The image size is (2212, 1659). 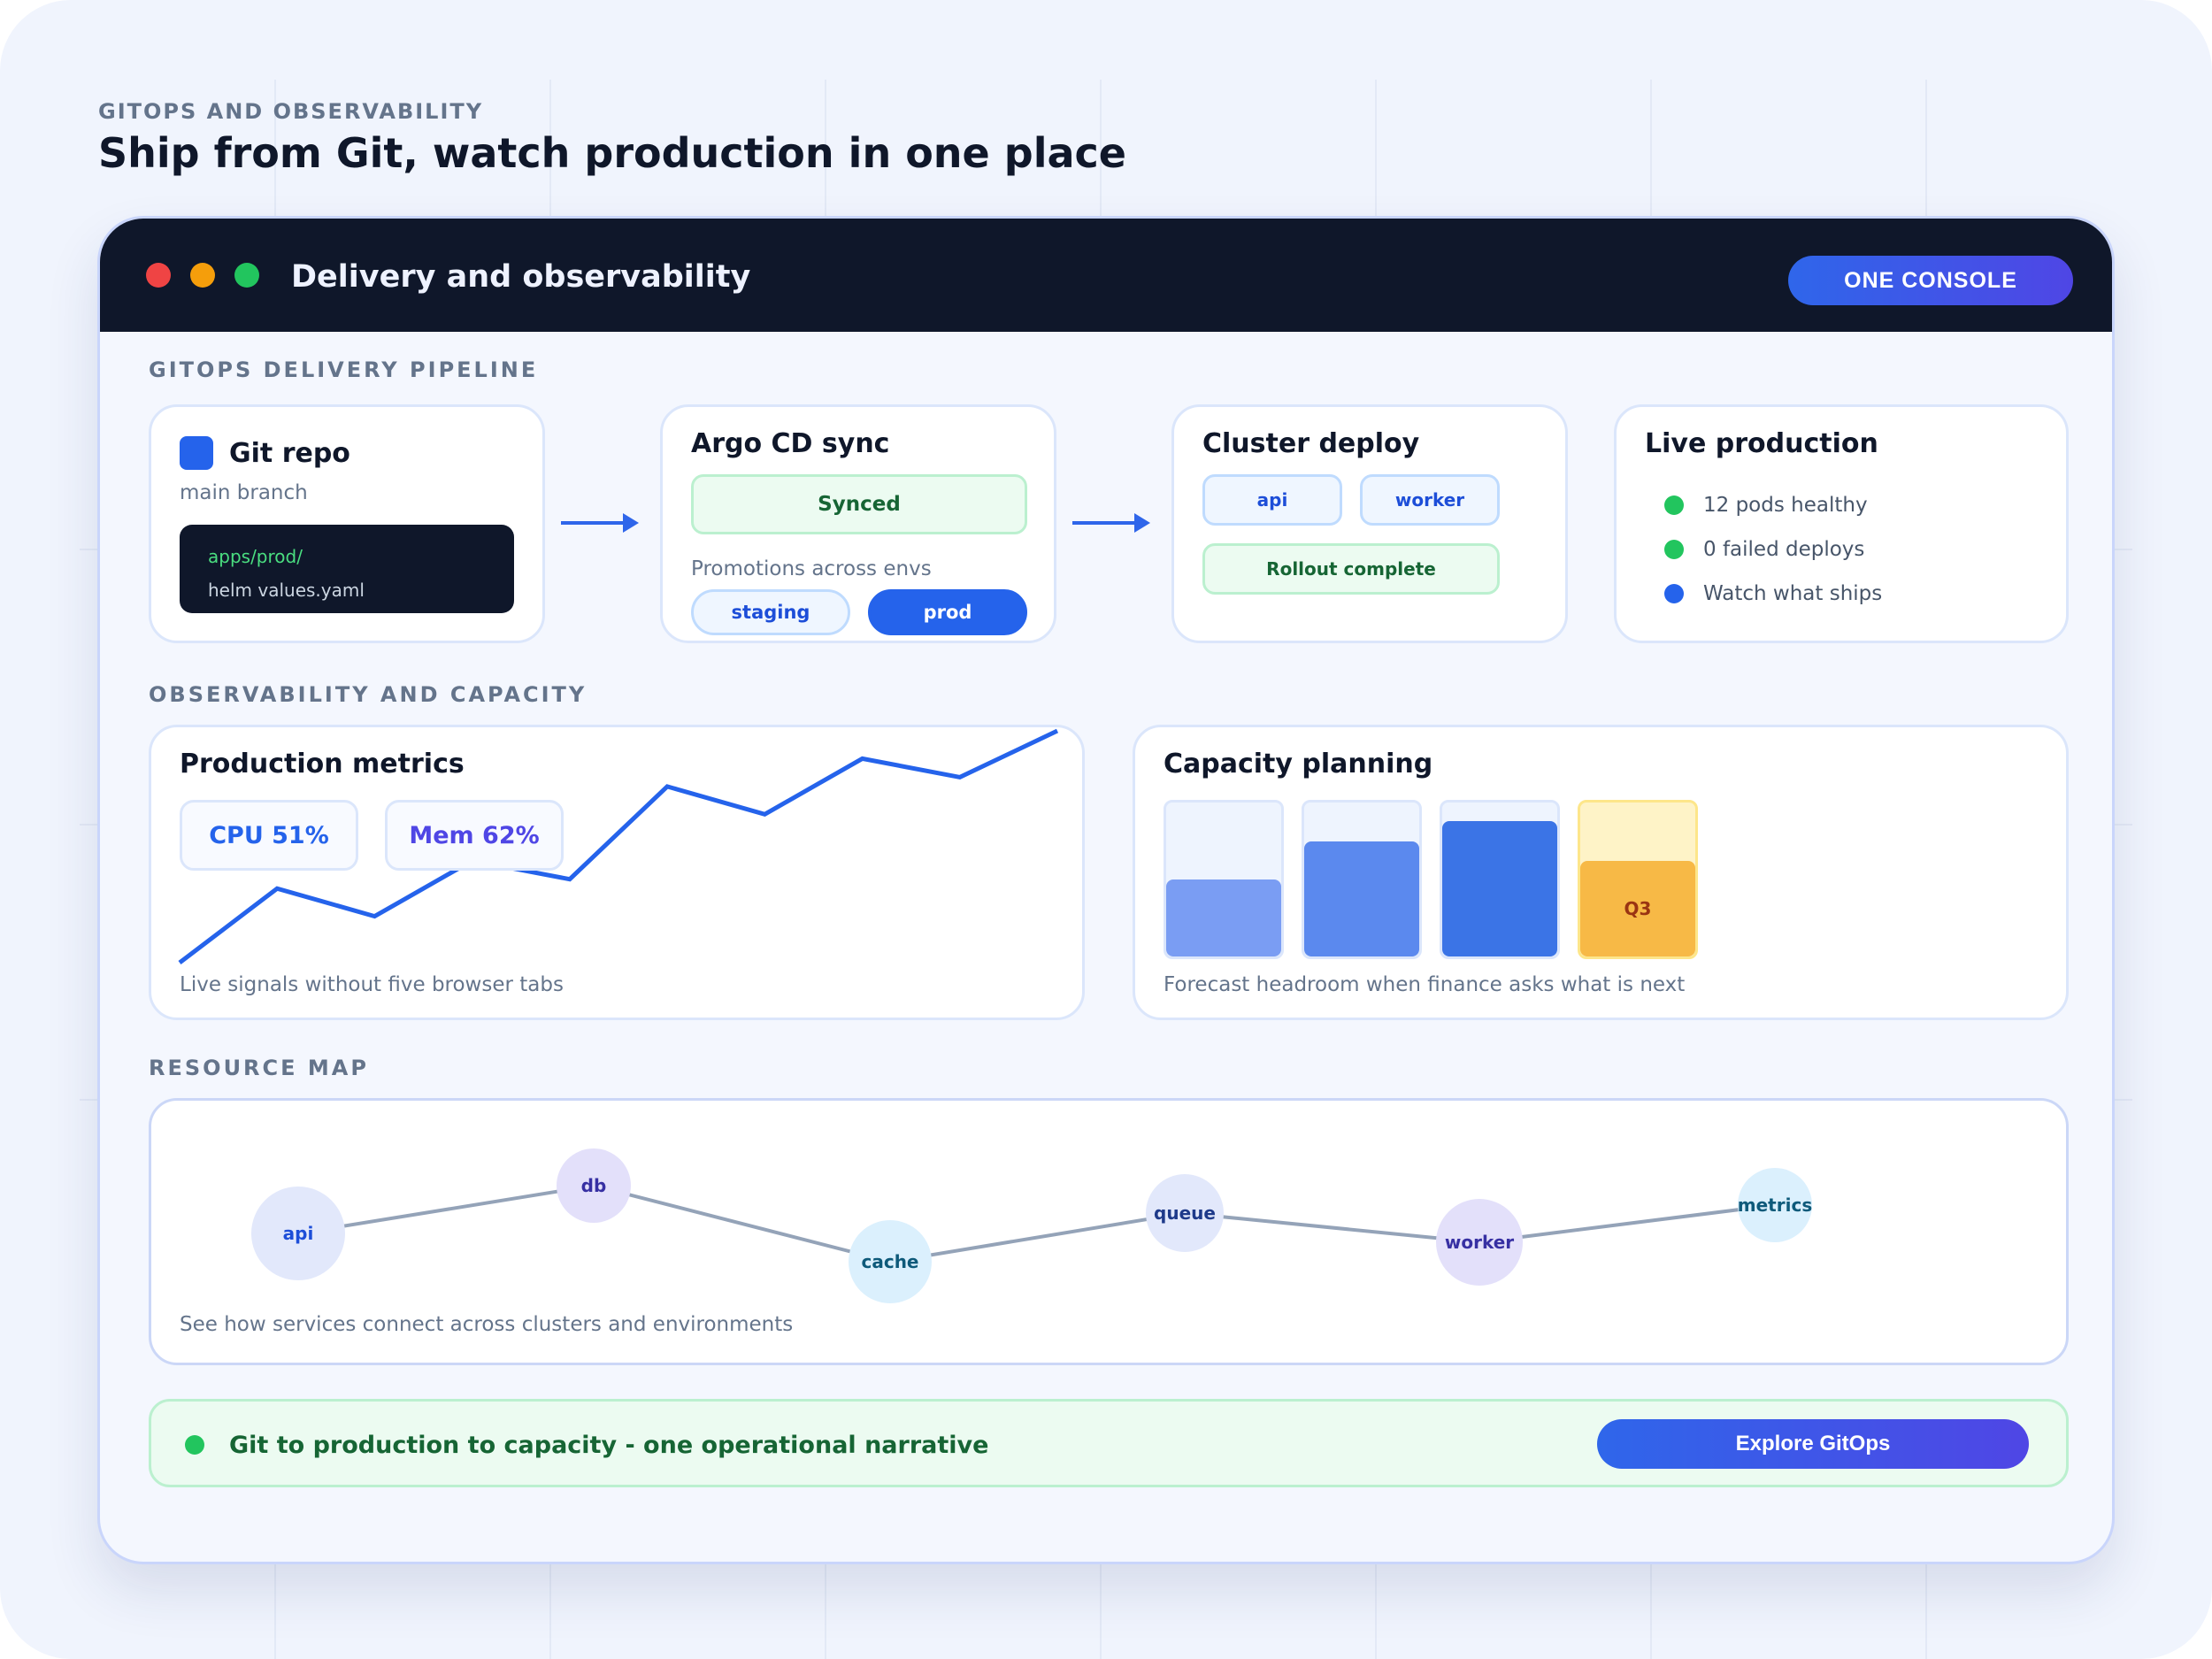 I want to click on node-queue: queue, so click(x=1185, y=1213).